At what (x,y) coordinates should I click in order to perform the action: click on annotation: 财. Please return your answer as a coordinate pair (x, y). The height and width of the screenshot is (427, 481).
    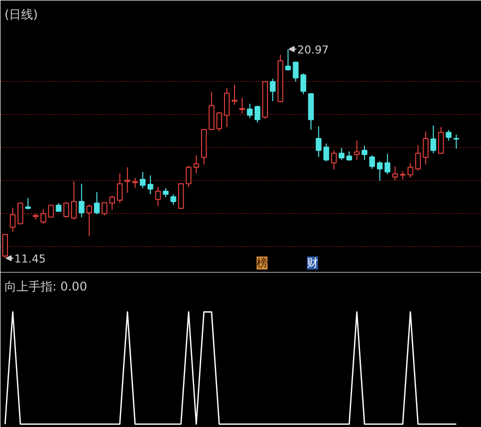
    Looking at the image, I should click on (312, 263).